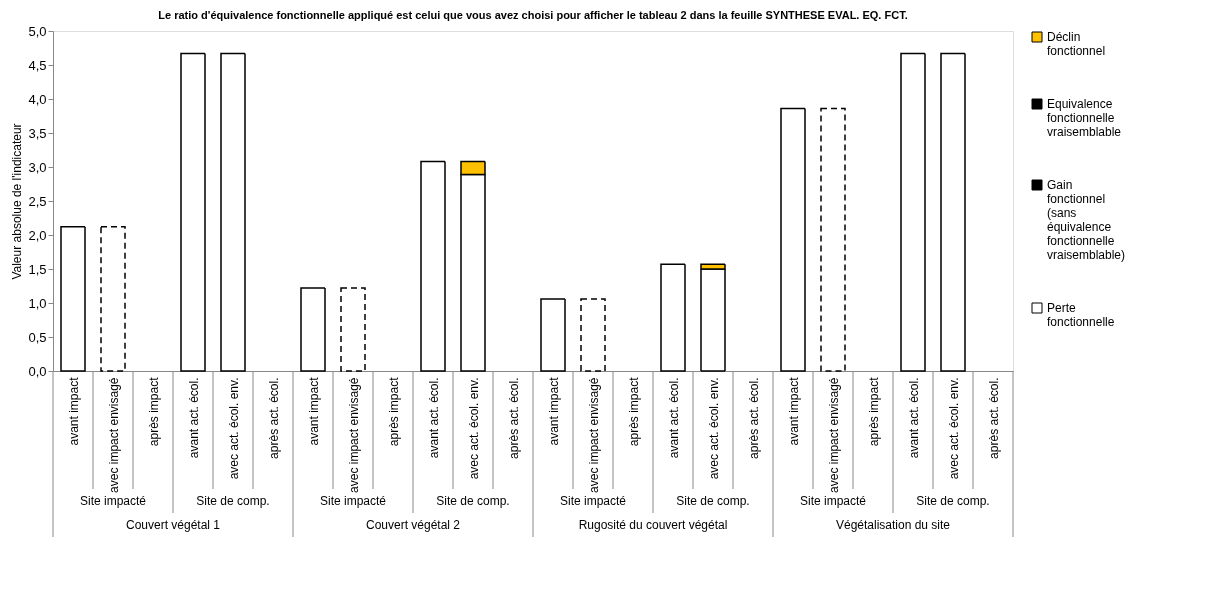 The image size is (1215, 590). I want to click on y-axis-title: Valeur absolue de l'indicateur, so click(17, 201).